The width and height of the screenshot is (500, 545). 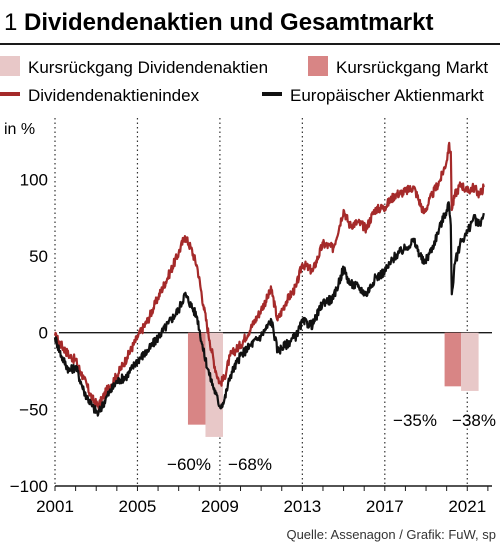 I want to click on y-tick-label: 0, so click(x=43, y=333).